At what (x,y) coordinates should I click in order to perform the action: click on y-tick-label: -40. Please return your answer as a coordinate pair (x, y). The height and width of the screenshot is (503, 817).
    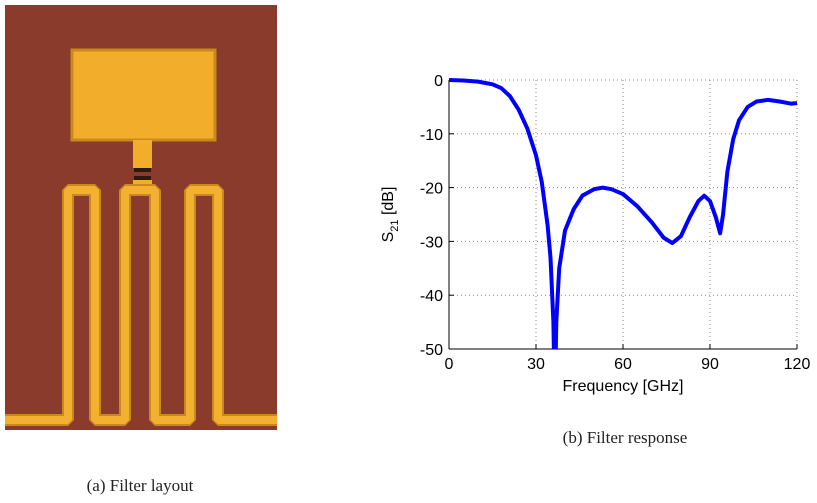
    Looking at the image, I should click on (431, 296).